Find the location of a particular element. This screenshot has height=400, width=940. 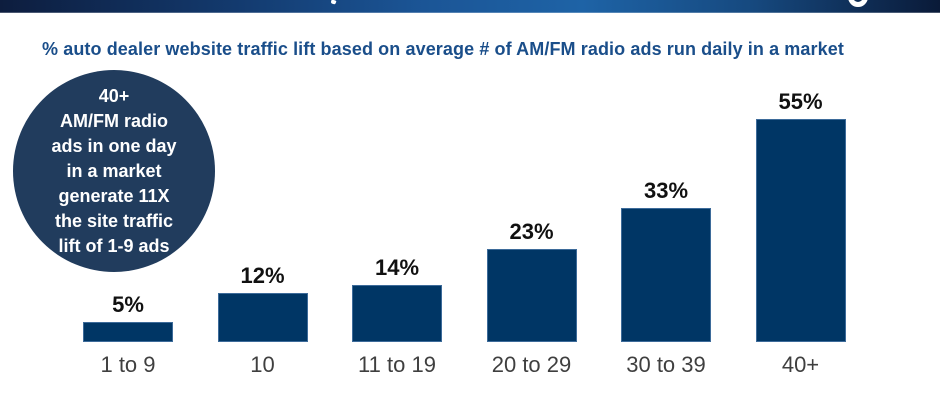

bar-value-label: 55% is located at coordinates (800, 101).